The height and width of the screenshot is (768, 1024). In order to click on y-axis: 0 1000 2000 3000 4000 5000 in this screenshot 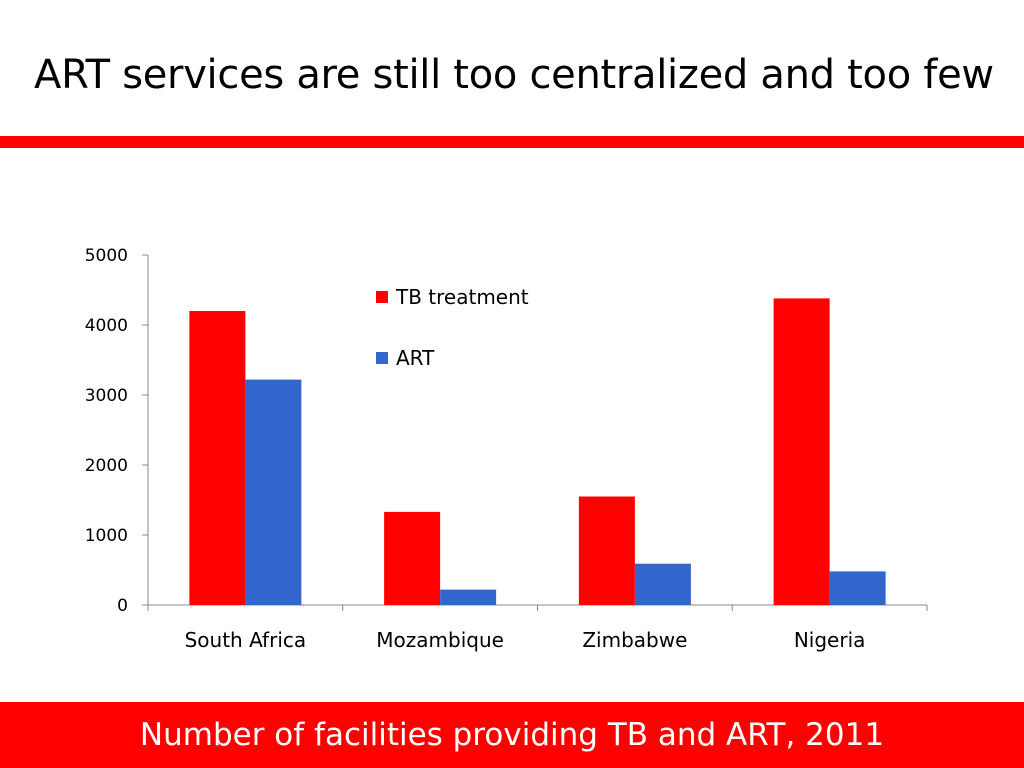, I will do `click(117, 431)`.